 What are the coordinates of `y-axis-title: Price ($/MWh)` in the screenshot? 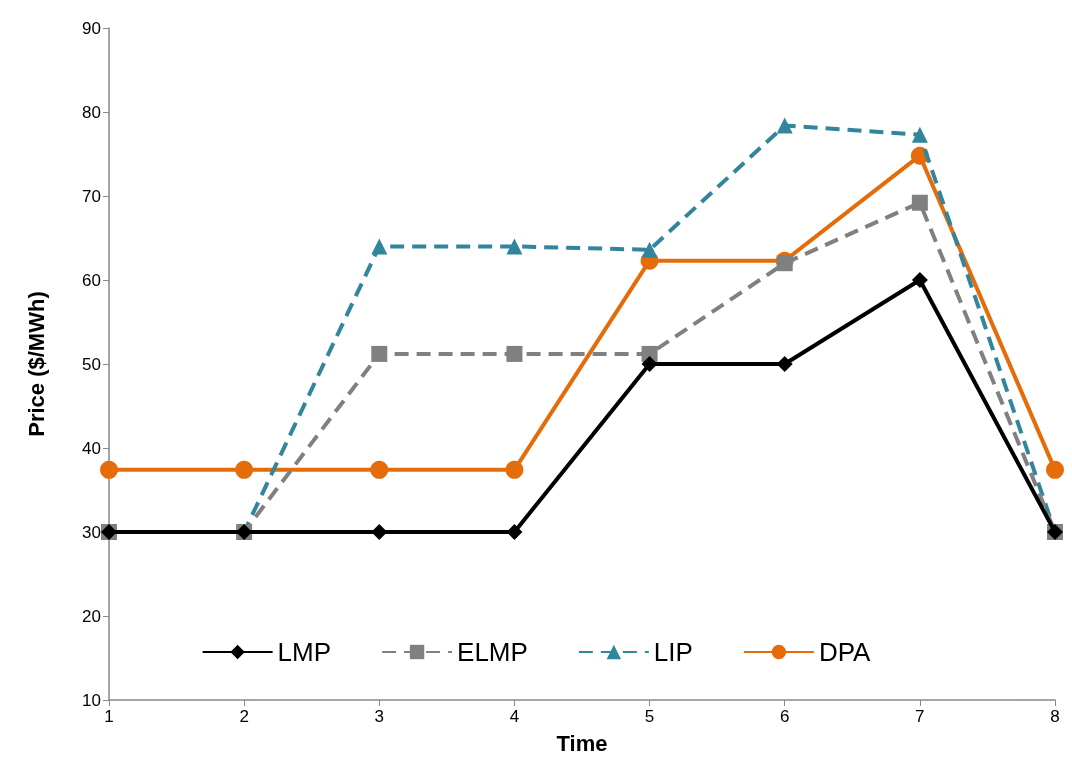 It's located at (36, 364).